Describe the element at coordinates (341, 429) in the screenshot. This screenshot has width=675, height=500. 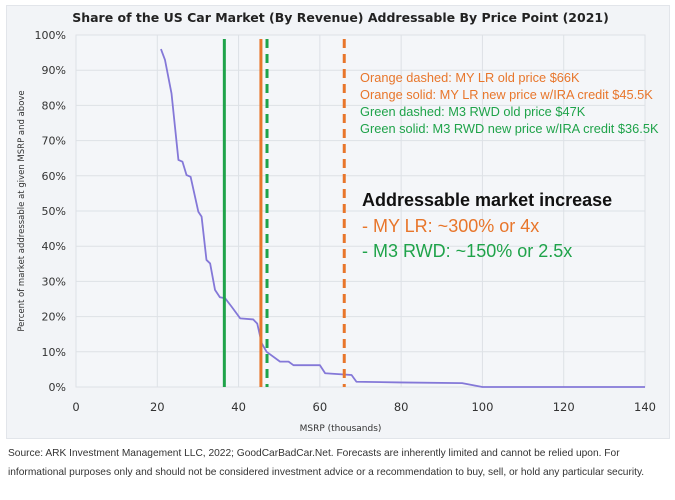
I see `x-axis-label: MSRP (thousands)` at that location.